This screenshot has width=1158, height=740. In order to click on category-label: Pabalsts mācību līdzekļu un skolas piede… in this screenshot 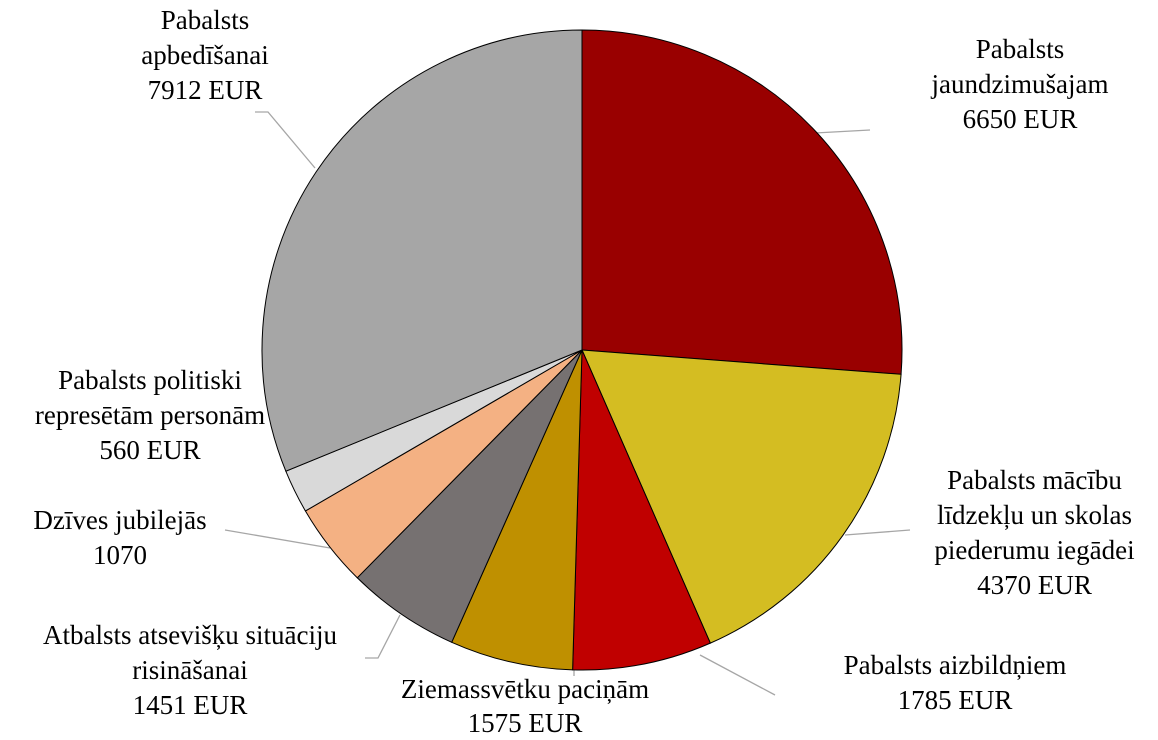, I will do `click(1034, 515)`.